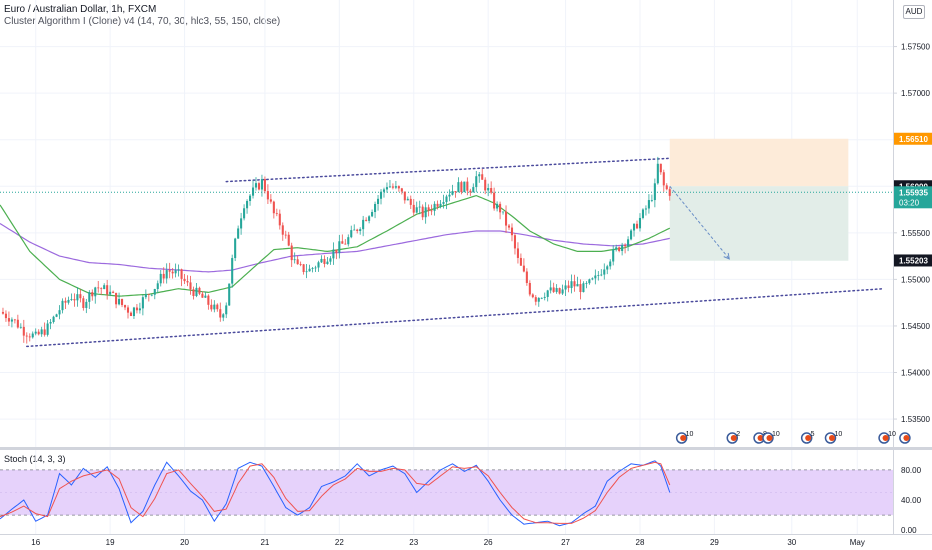  I want to click on price-tick-label: 1.57500, so click(915, 47).